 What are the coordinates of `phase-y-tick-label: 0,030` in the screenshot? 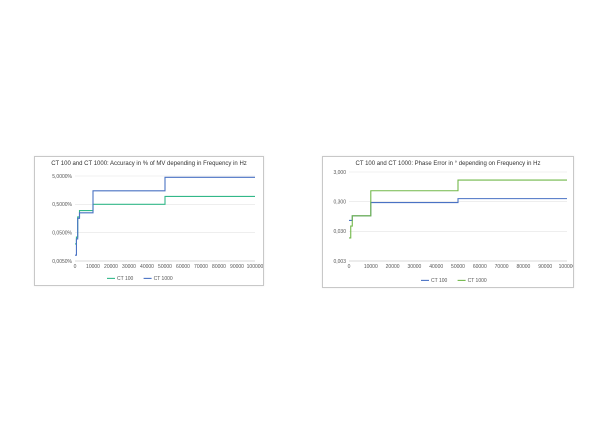 It's located at (339, 232).